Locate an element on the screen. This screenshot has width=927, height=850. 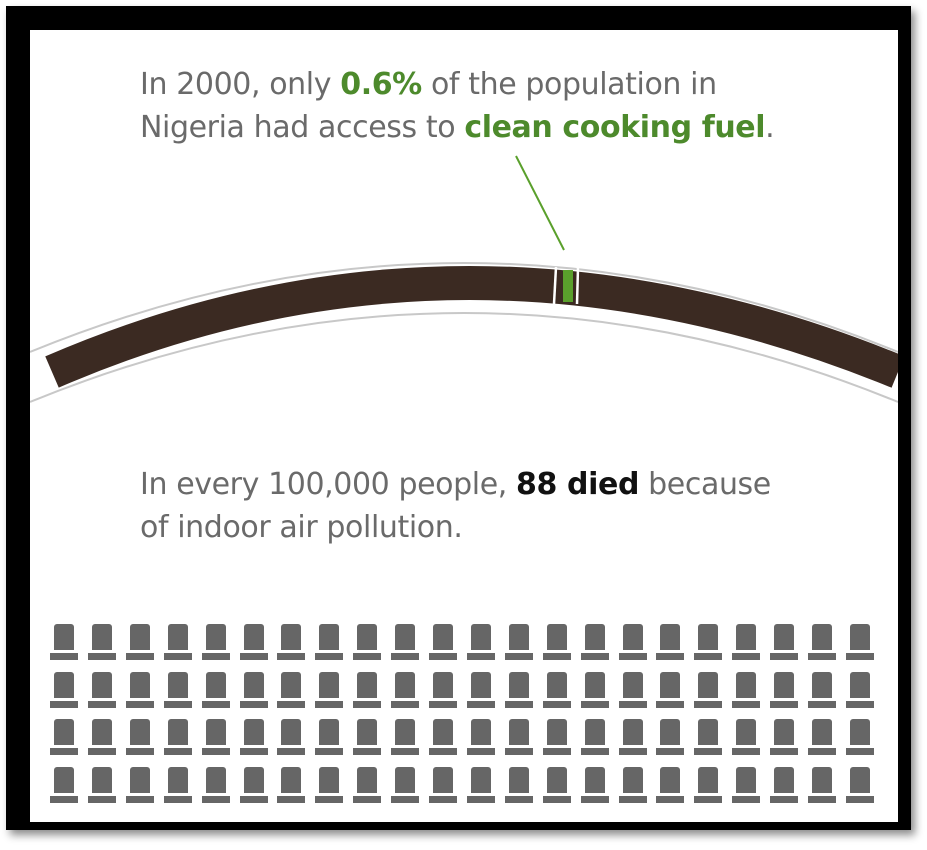
intro-suffix: . is located at coordinates (770, 127).